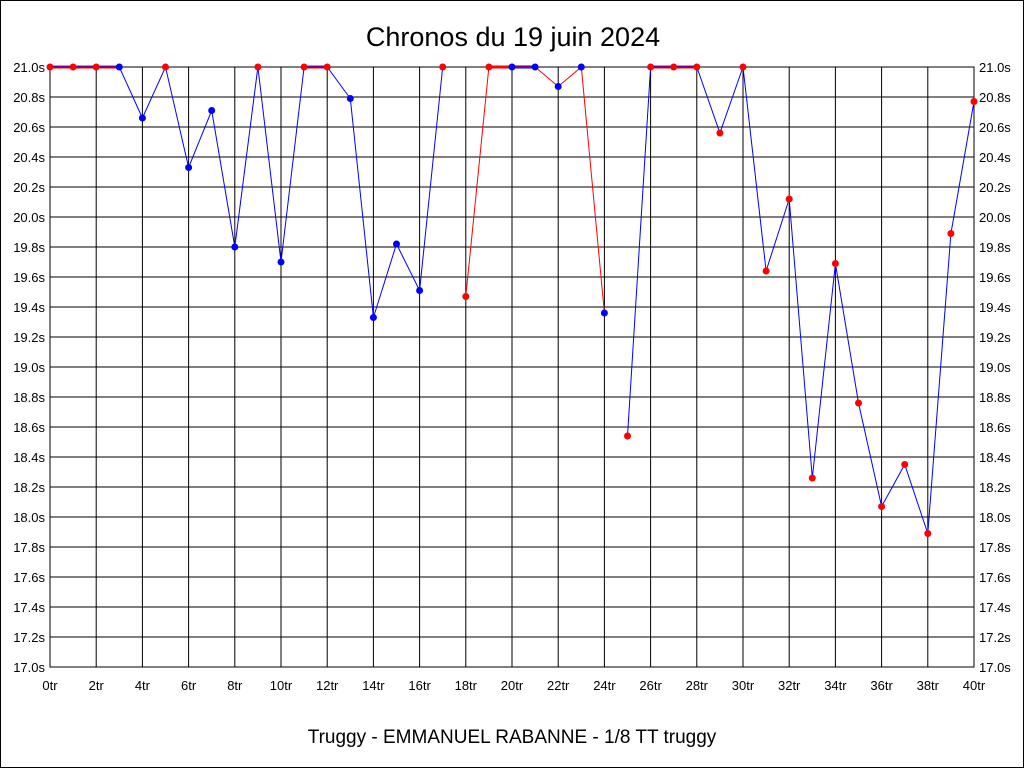 The image size is (1024, 769). Describe the element at coordinates (995, 217) in the screenshot. I see `y-tick-label-right: 20.0s` at that location.